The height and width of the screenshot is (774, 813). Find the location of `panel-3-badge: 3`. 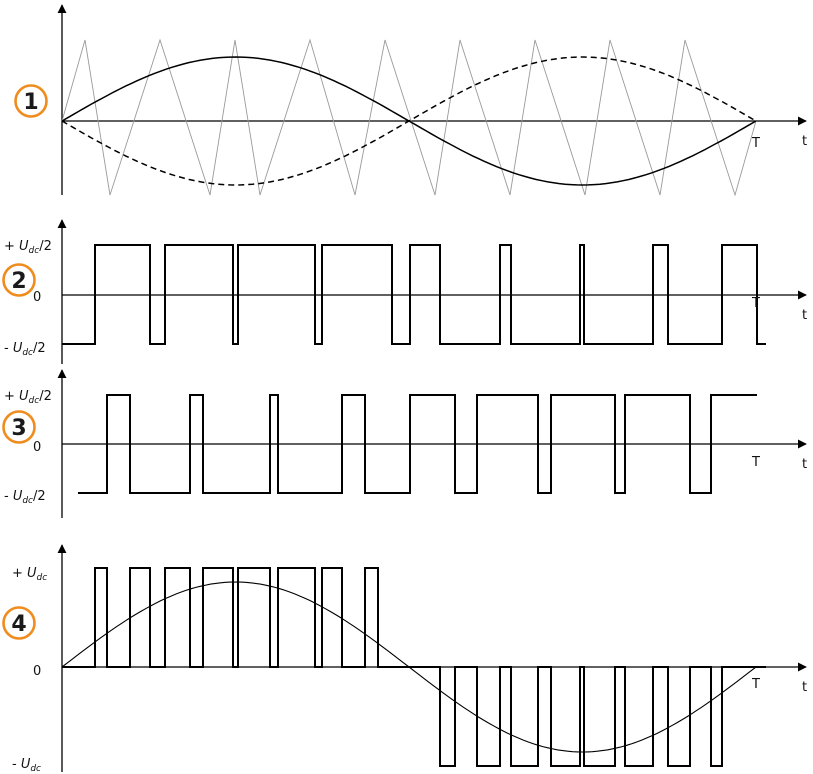

panel-3-badge: 3 is located at coordinates (19, 427).